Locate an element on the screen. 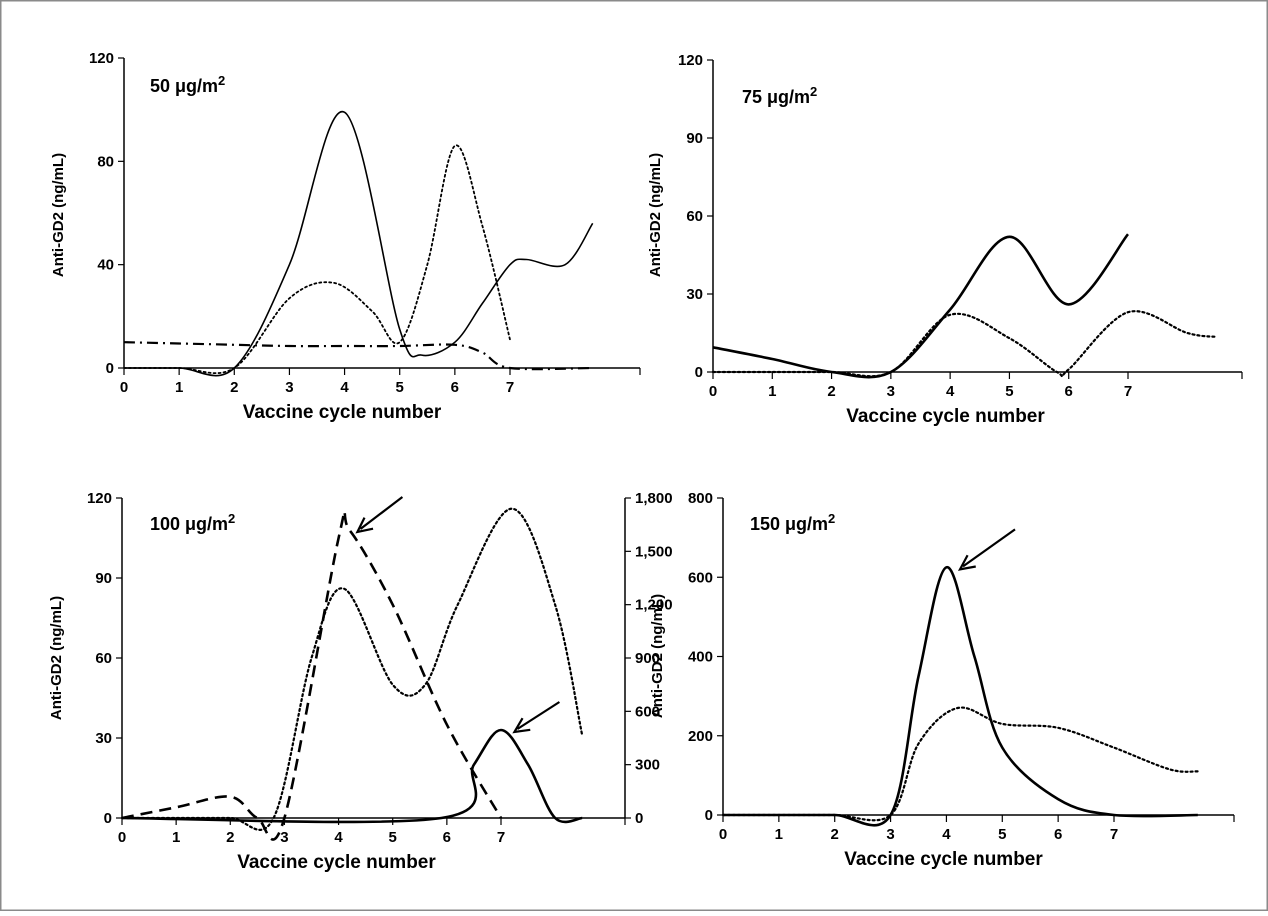  y-tick-label: 200 is located at coordinates (700, 736).